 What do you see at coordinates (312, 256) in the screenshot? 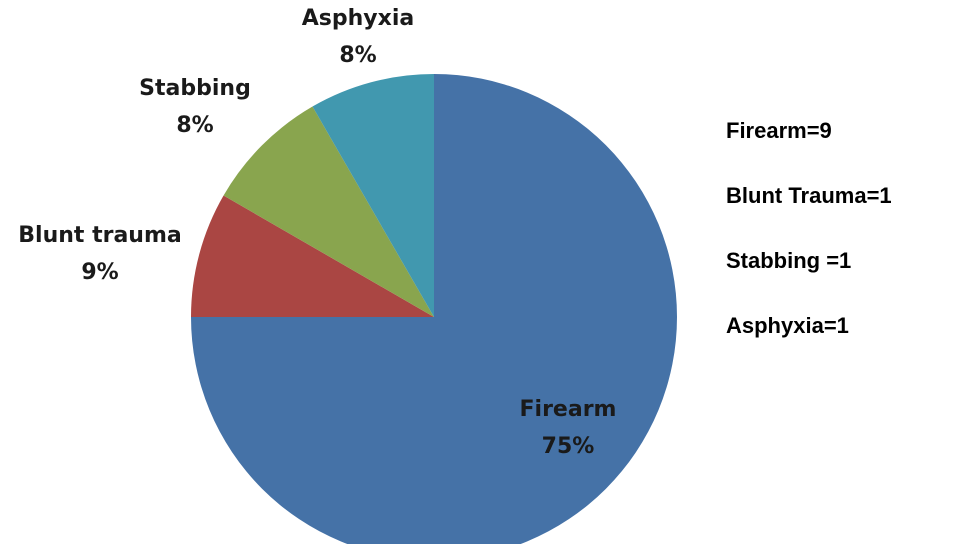
I see `pie-slice-blunt-trauma` at bounding box center [312, 256].